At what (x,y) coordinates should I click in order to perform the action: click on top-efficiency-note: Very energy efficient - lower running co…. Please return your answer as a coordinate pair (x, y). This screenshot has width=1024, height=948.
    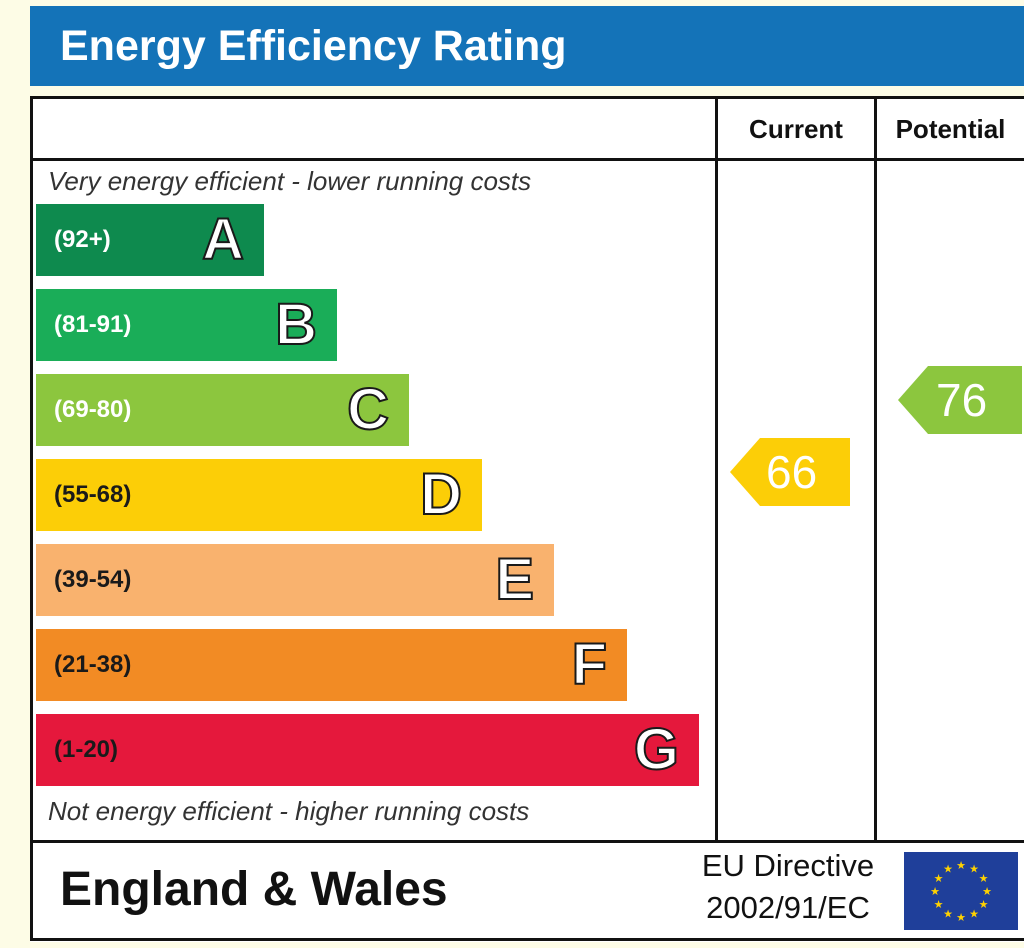
    Looking at the image, I should click on (290, 181).